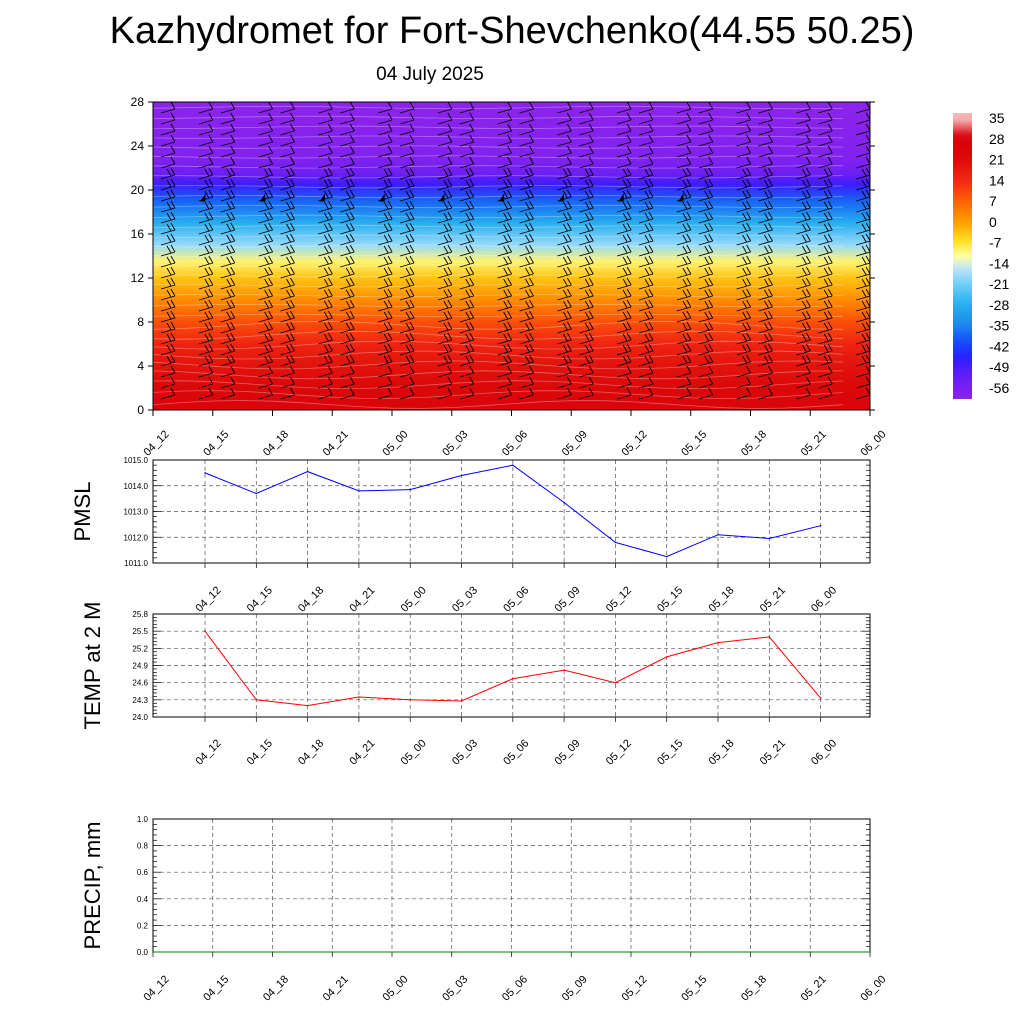  I want to click on ytick-label: 1015.0, so click(136, 460).